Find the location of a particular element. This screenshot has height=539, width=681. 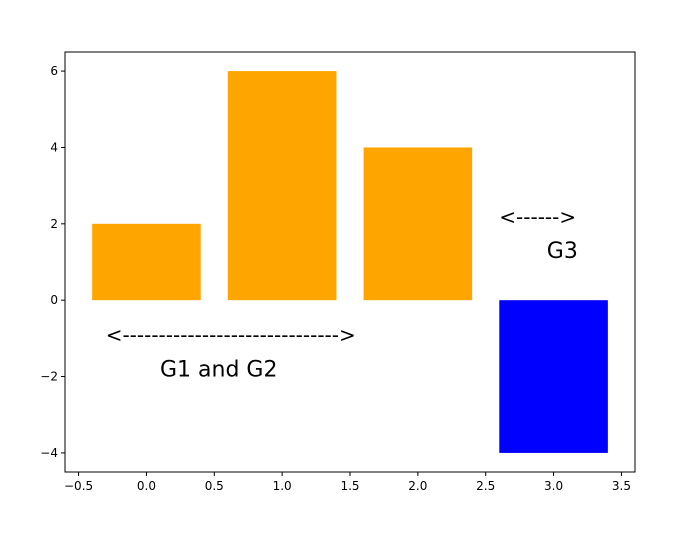

x-tick-label: 0.0 is located at coordinates (146, 486).